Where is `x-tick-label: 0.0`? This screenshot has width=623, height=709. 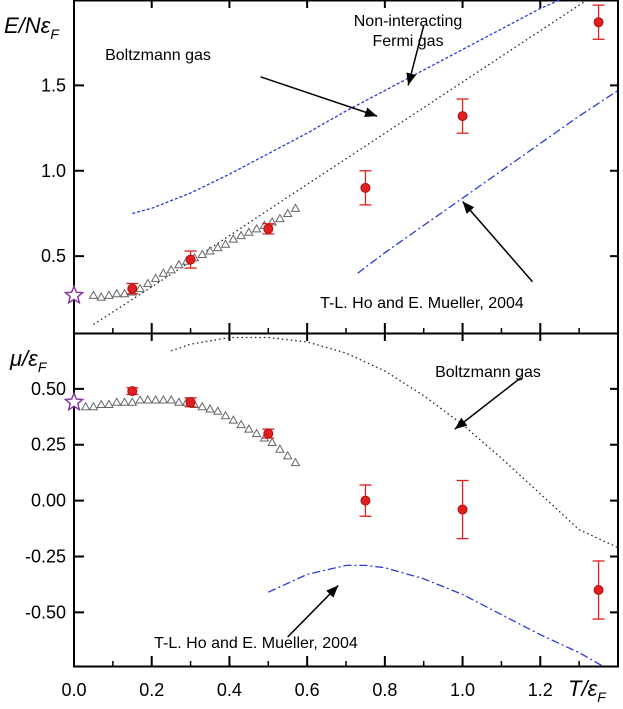
x-tick-label: 0.0 is located at coordinates (73, 690).